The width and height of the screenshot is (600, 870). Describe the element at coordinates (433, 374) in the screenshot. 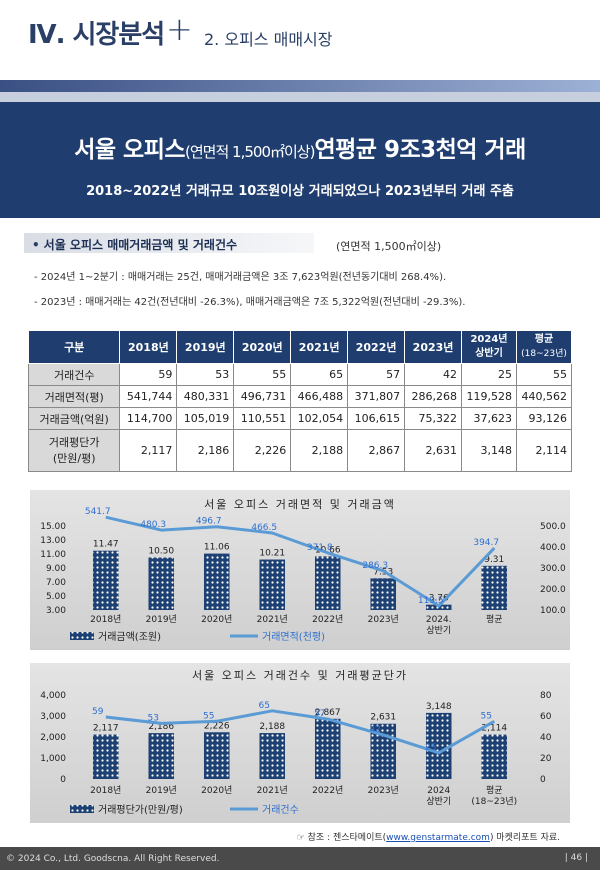

I see `table-cell: 42` at that location.